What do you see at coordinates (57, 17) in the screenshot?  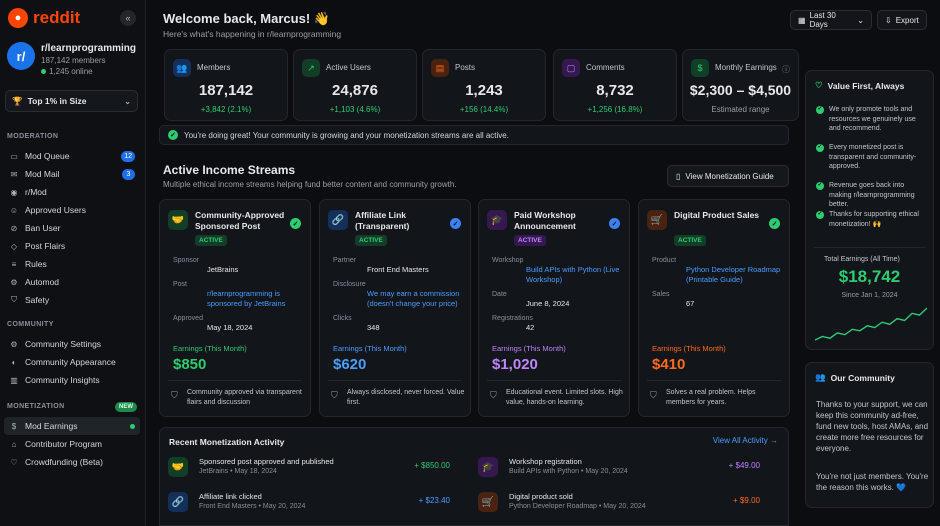 I see `logo-text: reddit` at bounding box center [57, 17].